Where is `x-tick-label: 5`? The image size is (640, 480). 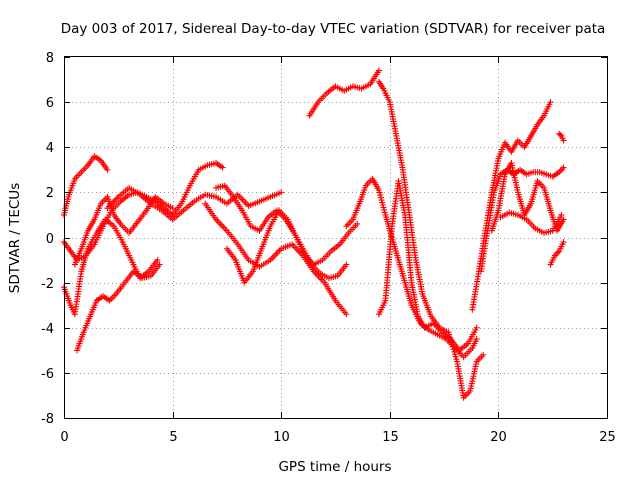
x-tick-label: 5 is located at coordinates (173, 437).